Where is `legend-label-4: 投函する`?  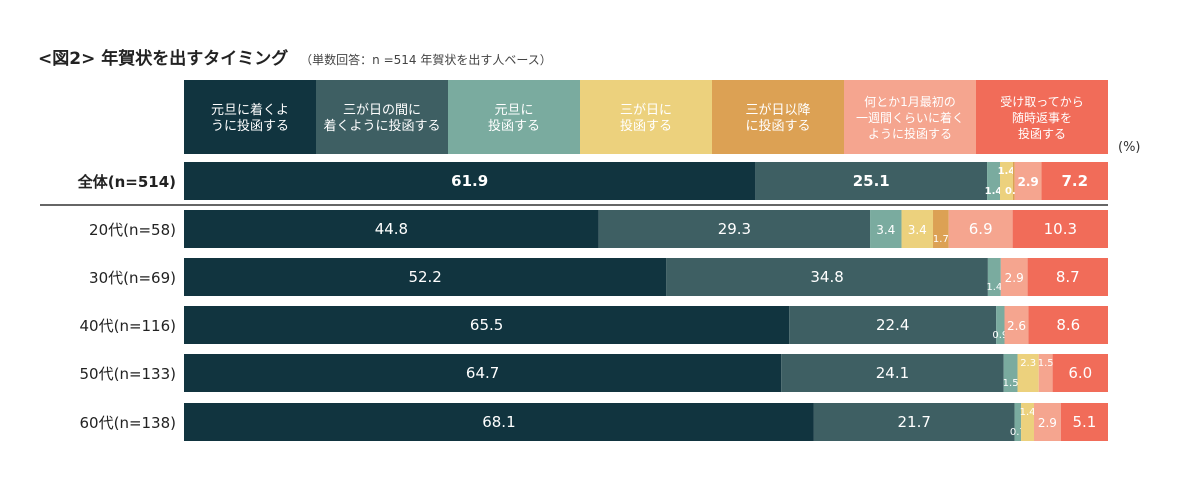
legend-label-4: 投函する is located at coordinates (646, 126).